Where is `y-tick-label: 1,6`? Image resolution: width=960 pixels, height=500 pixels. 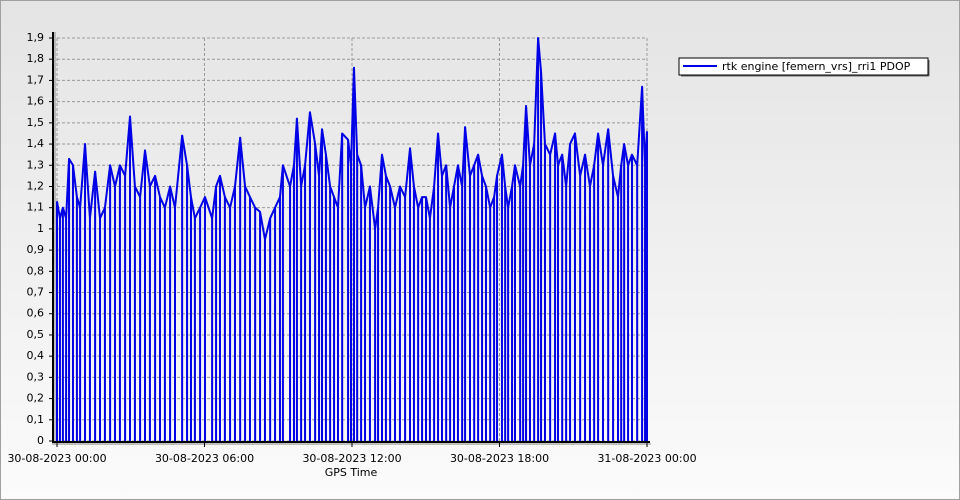 y-tick-label: 1,6 is located at coordinates (36, 101).